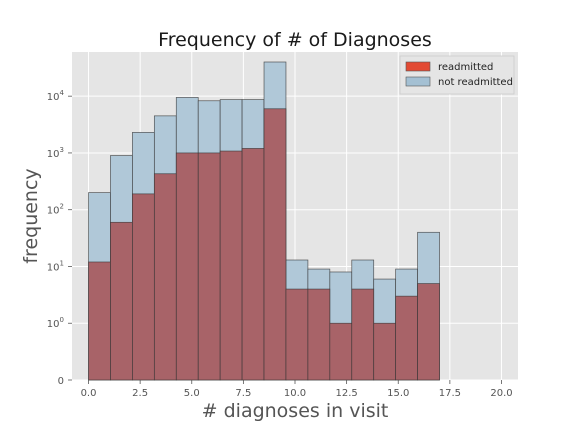 Image resolution: width=576 pixels, height=432 pixels. Describe the element at coordinates (450, 393) in the screenshot. I see `x-tick-label: 17.5` at that location.